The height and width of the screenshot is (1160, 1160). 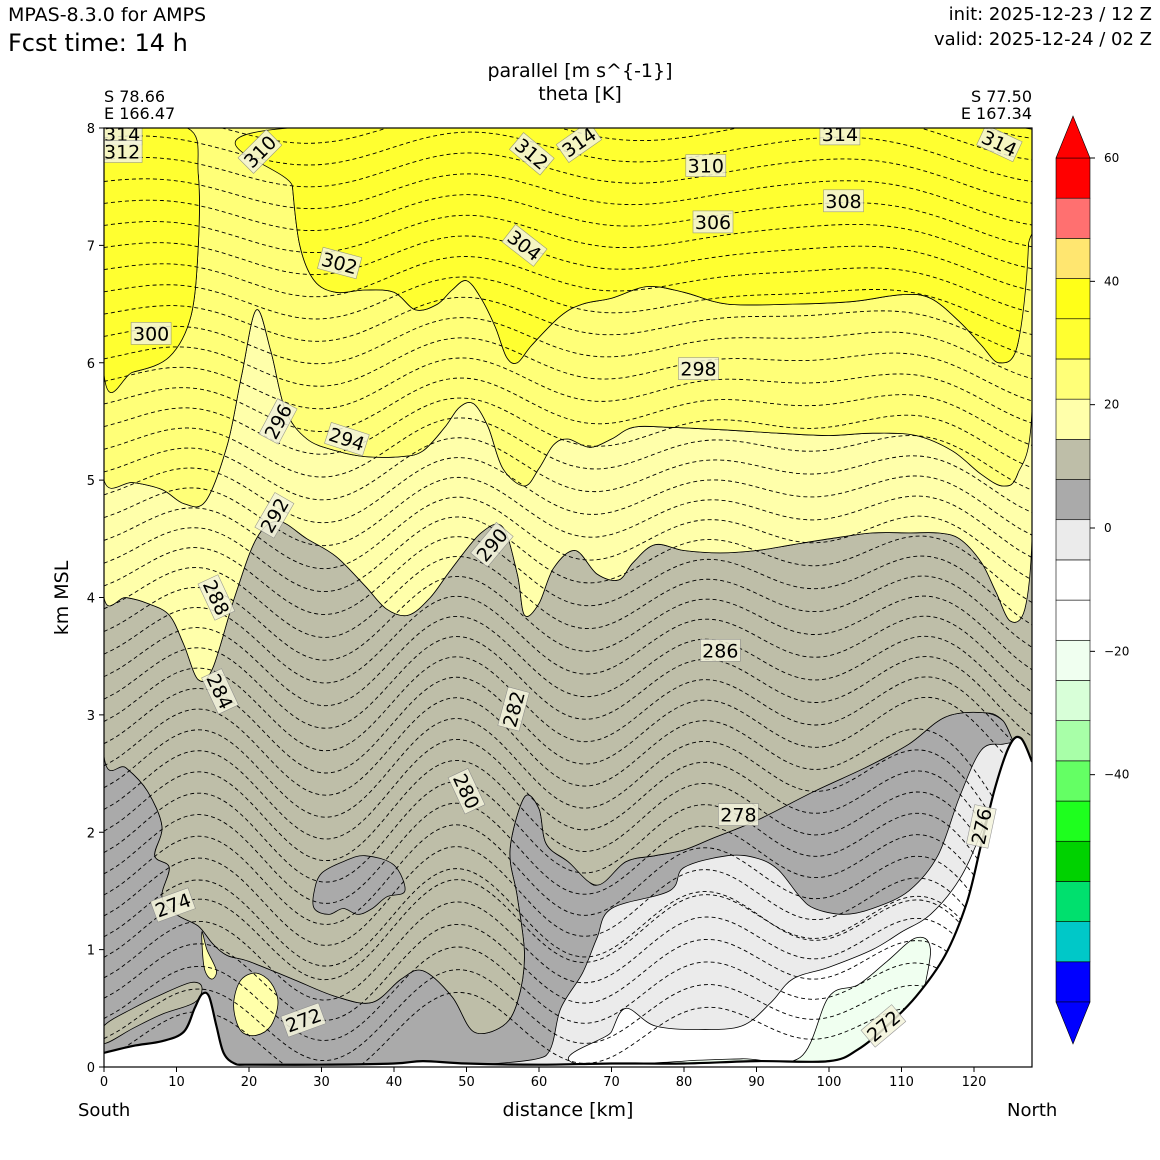 I want to click on x-tick-label: 50, so click(x=466, y=1082).